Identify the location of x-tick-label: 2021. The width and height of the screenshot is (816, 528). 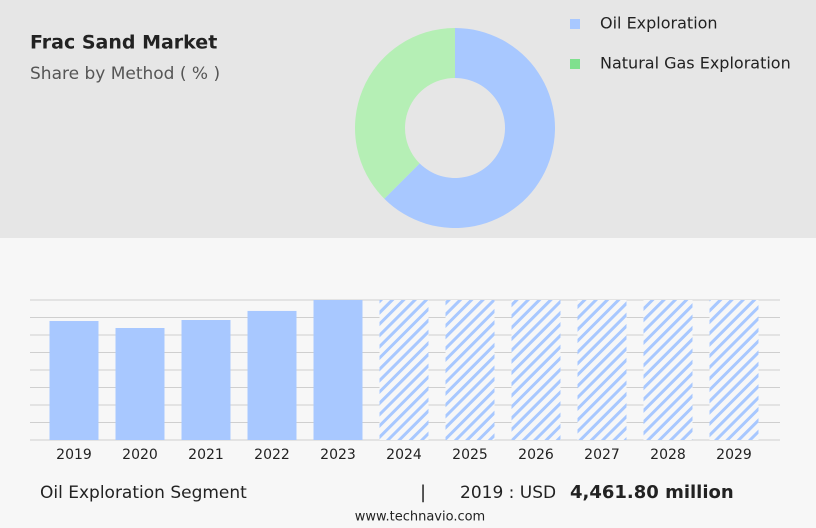
(206, 455).